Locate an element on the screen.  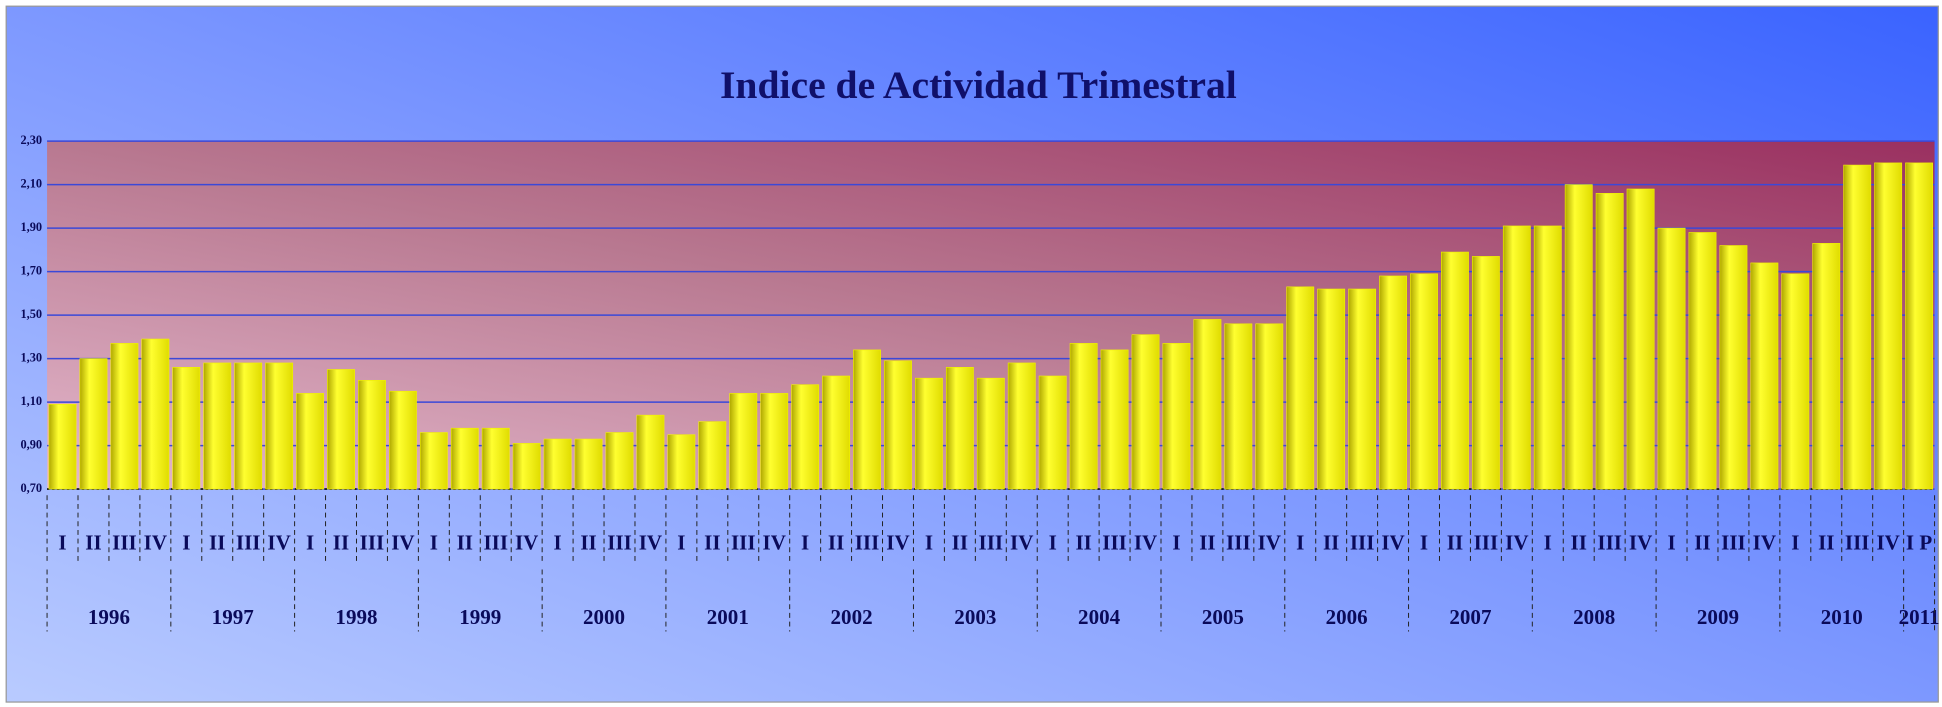
y-tick-label: 1,90 is located at coordinates (31, 227).